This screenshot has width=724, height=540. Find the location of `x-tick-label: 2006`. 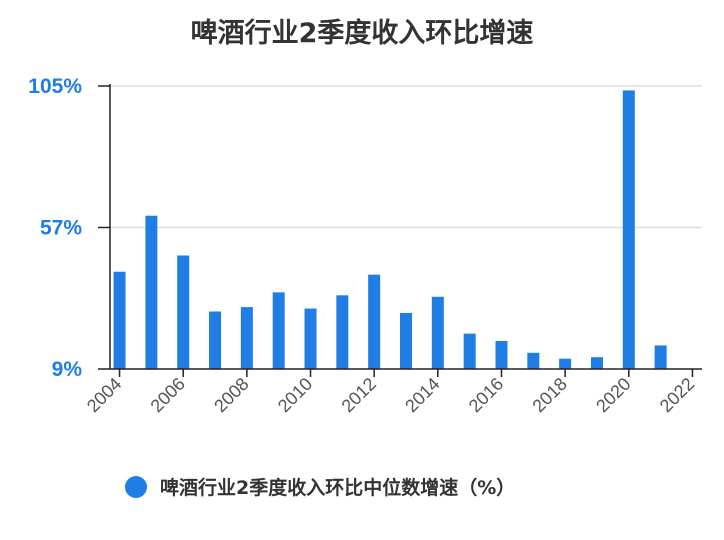

x-tick-label: 2006 is located at coordinates (168, 395).